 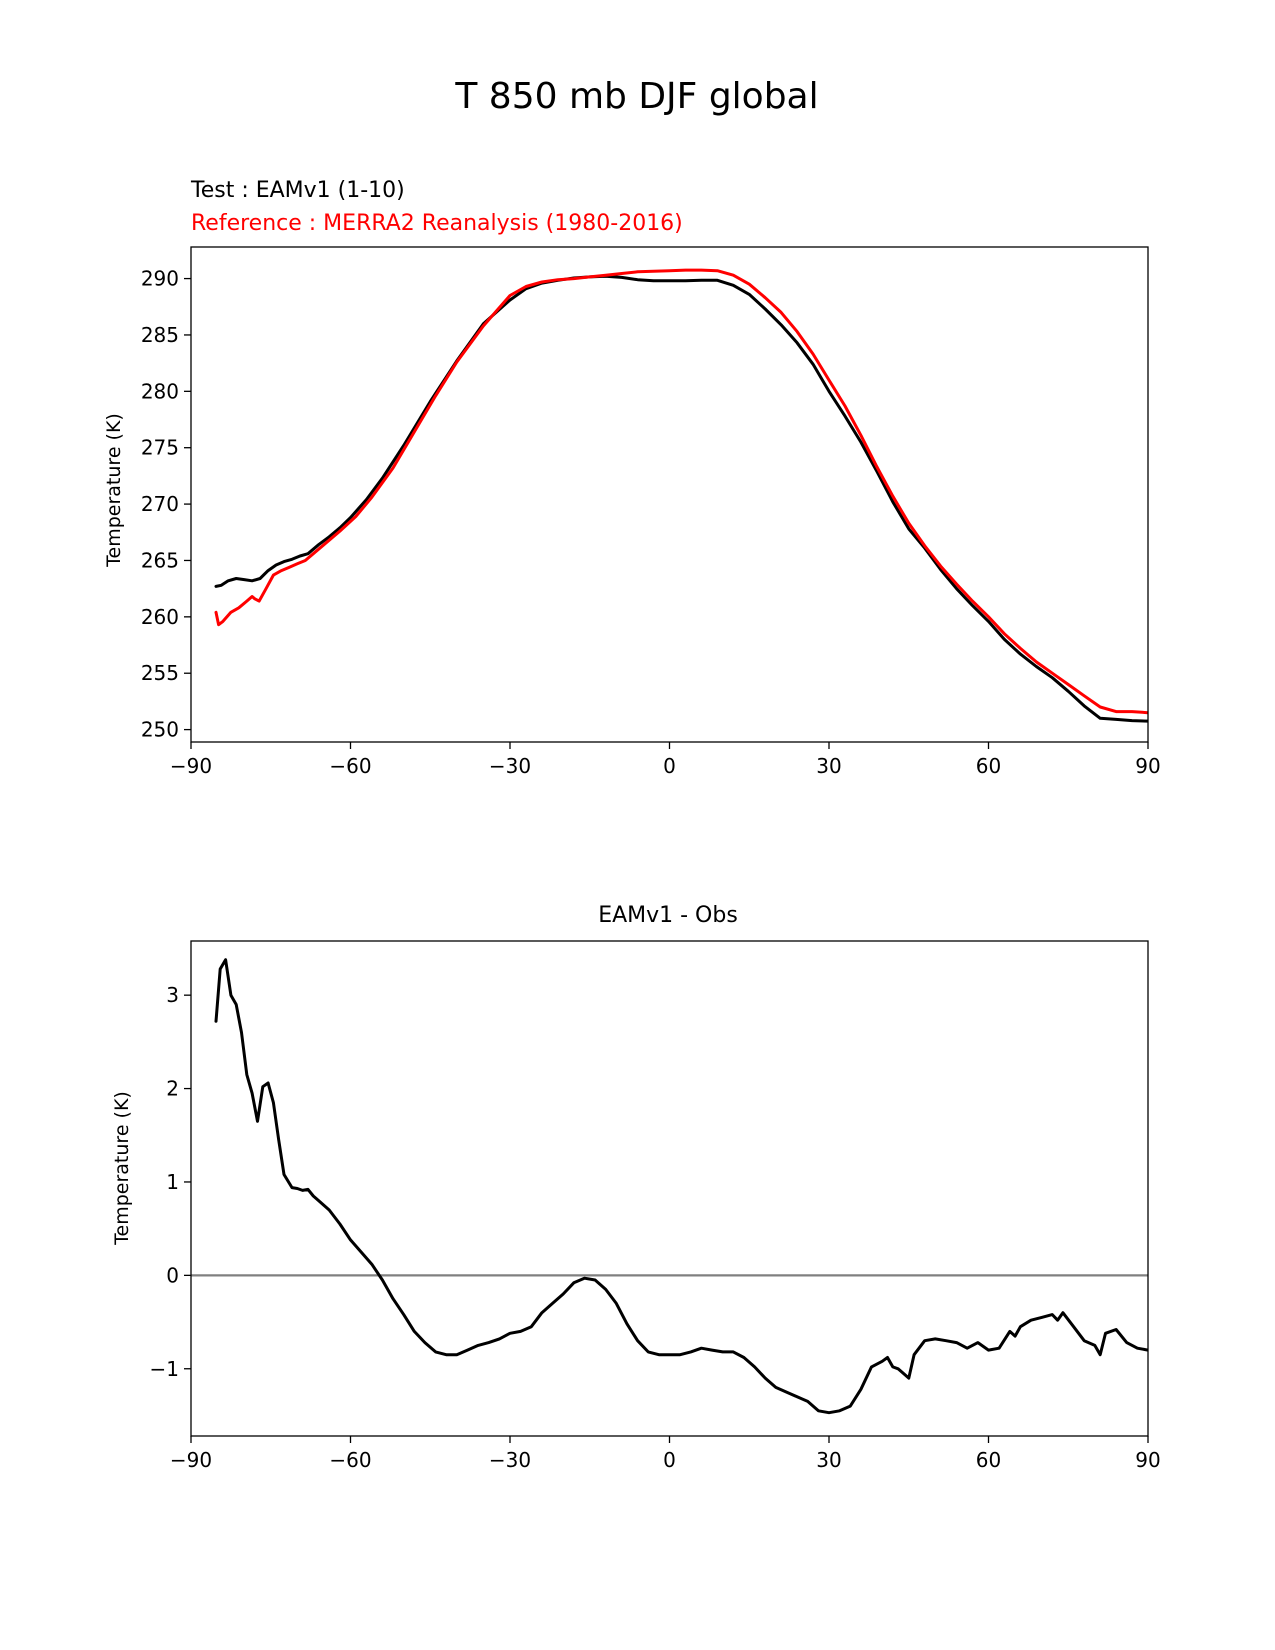 What do you see at coordinates (164, 1369) in the screenshot?
I see `y-tick-label: −1` at bounding box center [164, 1369].